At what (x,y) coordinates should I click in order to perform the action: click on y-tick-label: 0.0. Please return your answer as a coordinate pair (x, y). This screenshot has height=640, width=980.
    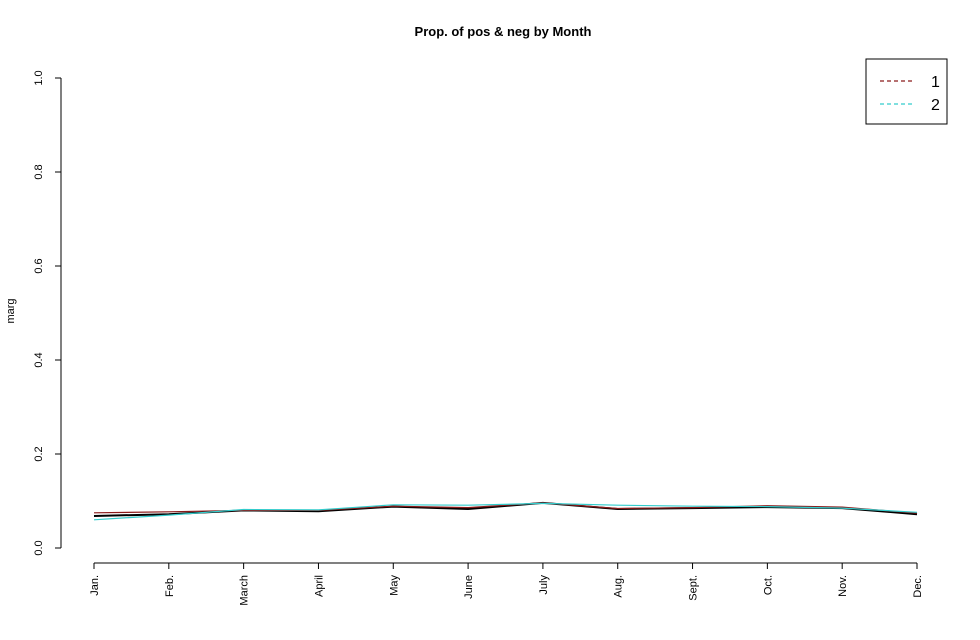
    Looking at the image, I should click on (39, 547).